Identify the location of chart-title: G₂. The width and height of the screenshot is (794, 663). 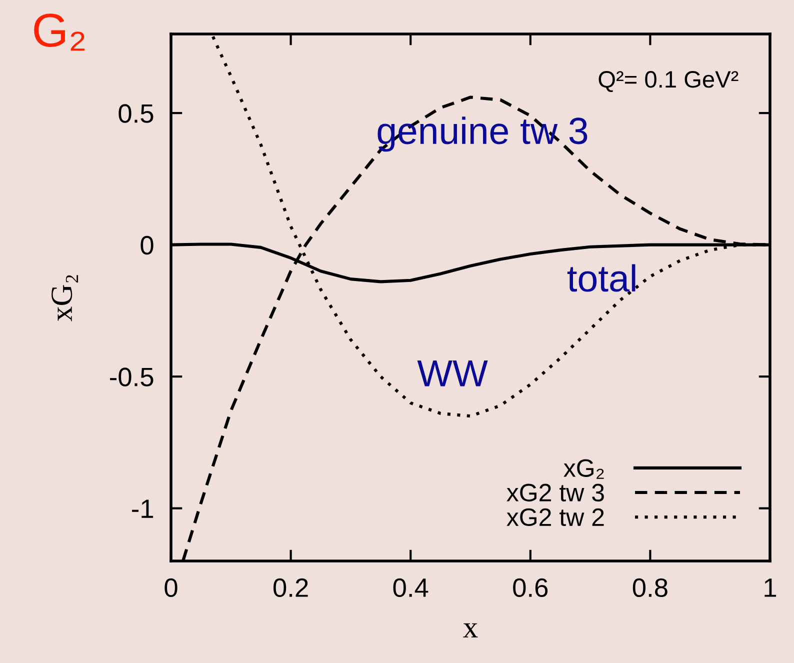
(59, 32).